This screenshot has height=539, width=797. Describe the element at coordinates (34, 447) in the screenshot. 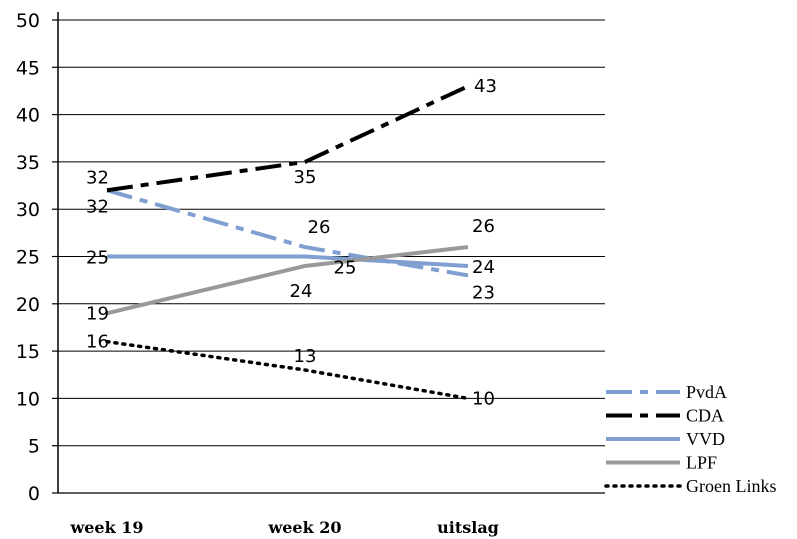

I see `y-tick-label-5: 5` at that location.